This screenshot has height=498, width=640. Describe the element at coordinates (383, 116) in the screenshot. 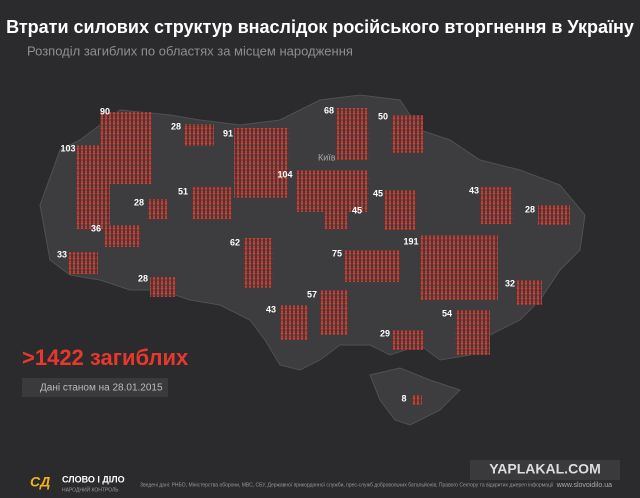

I see `region-count: 50` at that location.